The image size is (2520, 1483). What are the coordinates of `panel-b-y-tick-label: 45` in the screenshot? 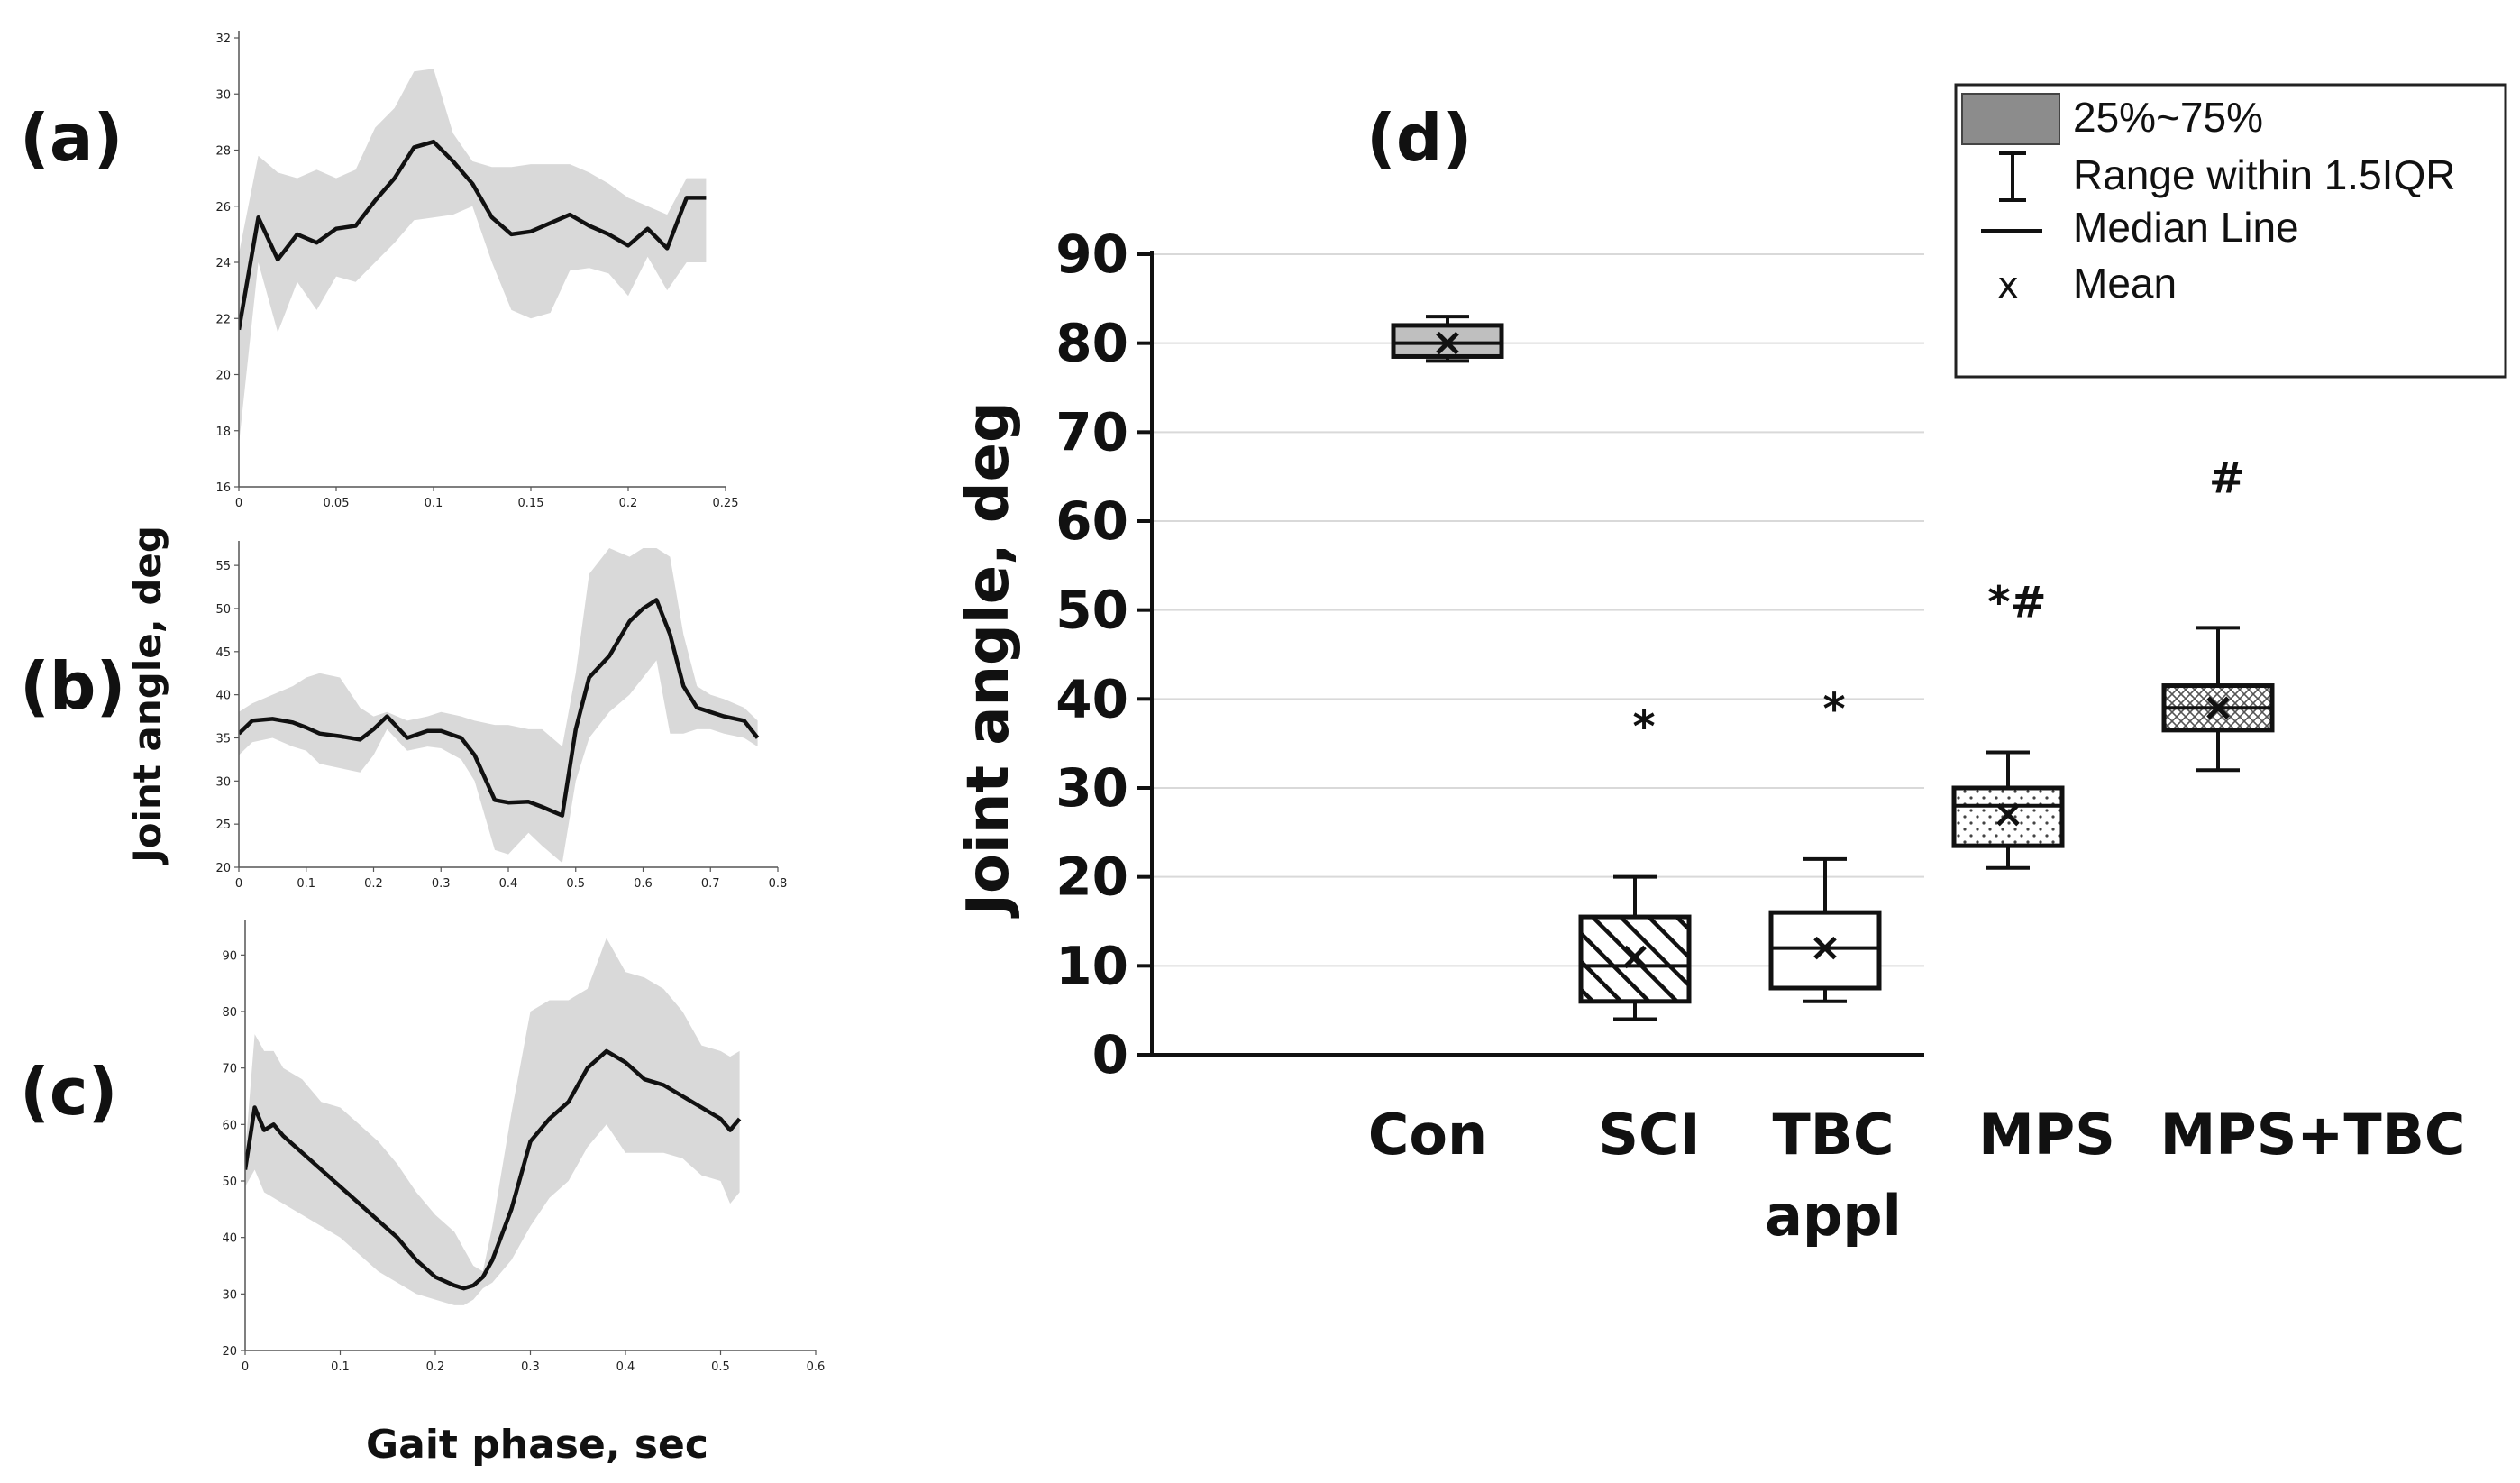 It's located at (223, 653).